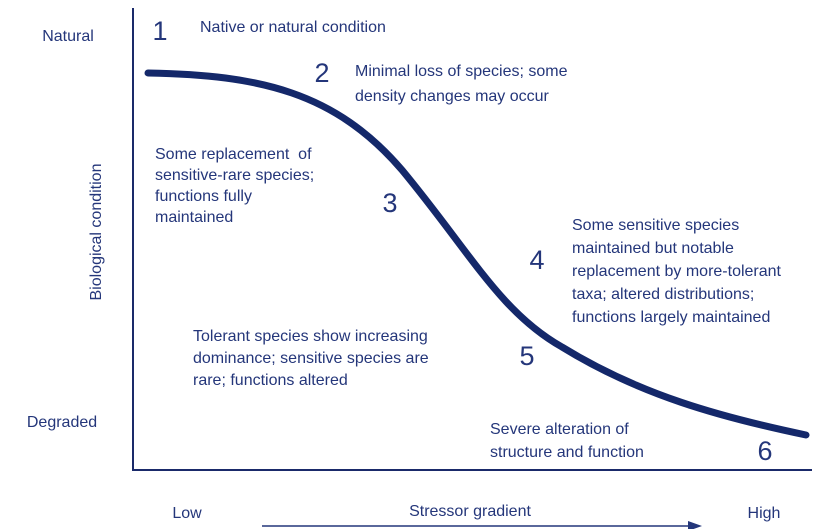 The height and width of the screenshot is (529, 836). Describe the element at coordinates (526, 356) in the screenshot. I see `tier-number: 5` at that location.